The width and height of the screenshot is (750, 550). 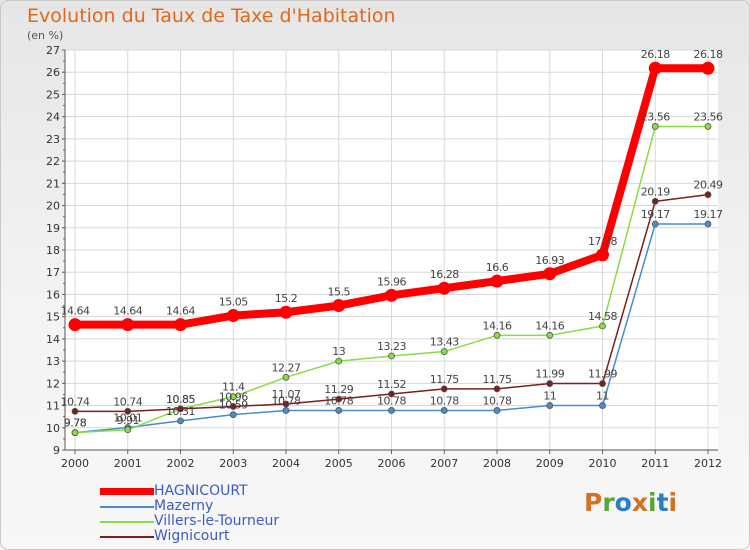 I want to click on data-label: 16.93, so click(x=549, y=260).